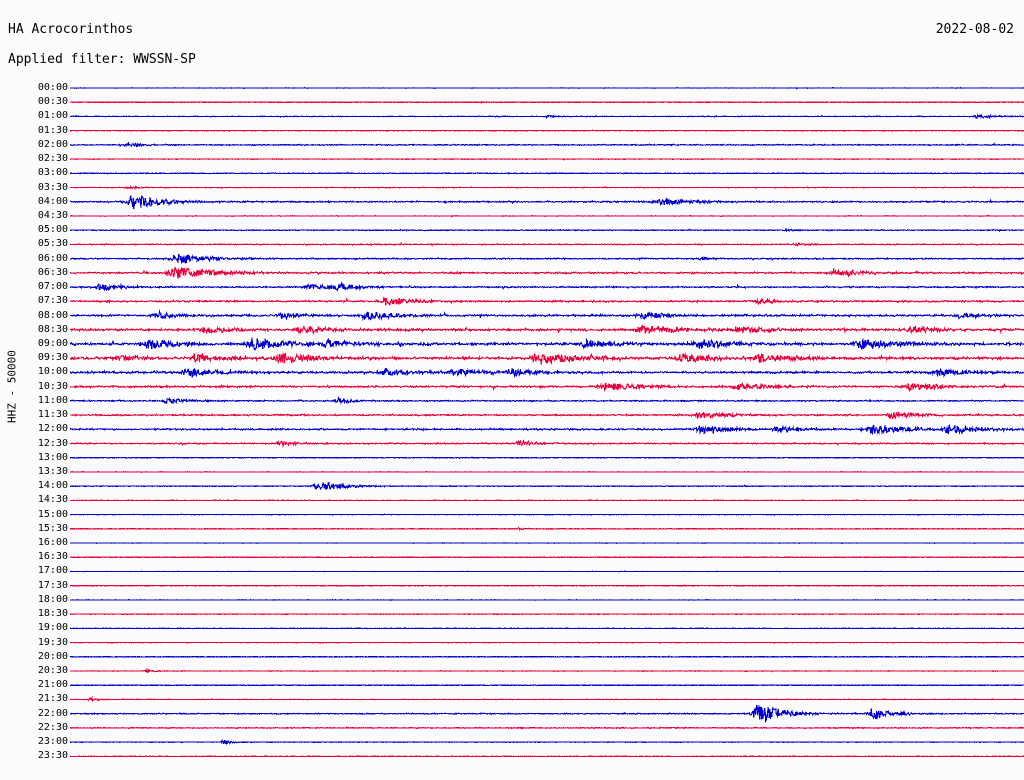  What do you see at coordinates (52, 713) in the screenshot?
I see `time-tick-label: 22:00` at bounding box center [52, 713].